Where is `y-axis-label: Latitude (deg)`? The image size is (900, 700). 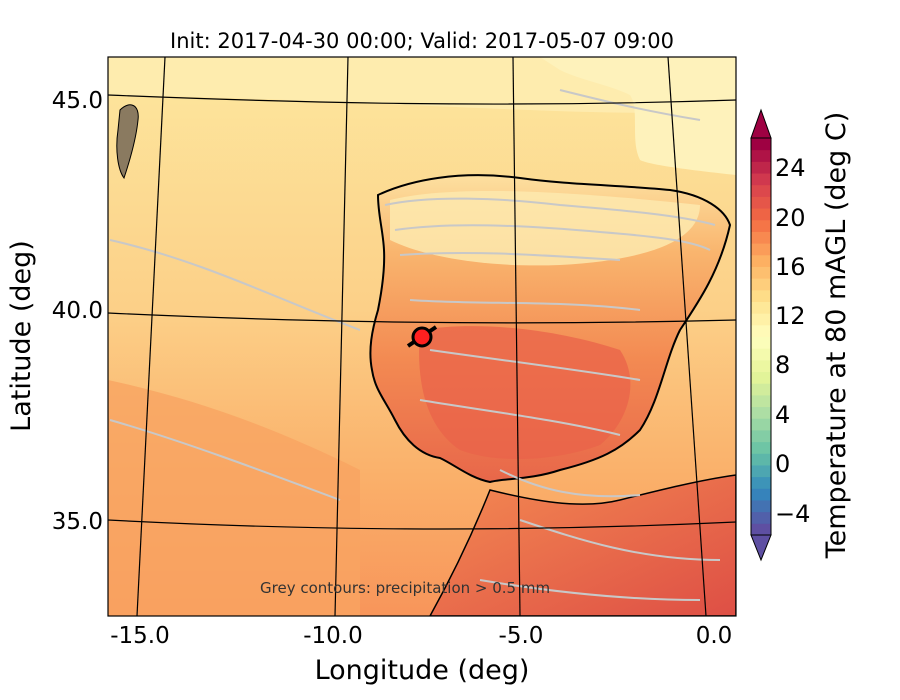 y-axis-label: Latitude (deg) is located at coordinates (21, 336).